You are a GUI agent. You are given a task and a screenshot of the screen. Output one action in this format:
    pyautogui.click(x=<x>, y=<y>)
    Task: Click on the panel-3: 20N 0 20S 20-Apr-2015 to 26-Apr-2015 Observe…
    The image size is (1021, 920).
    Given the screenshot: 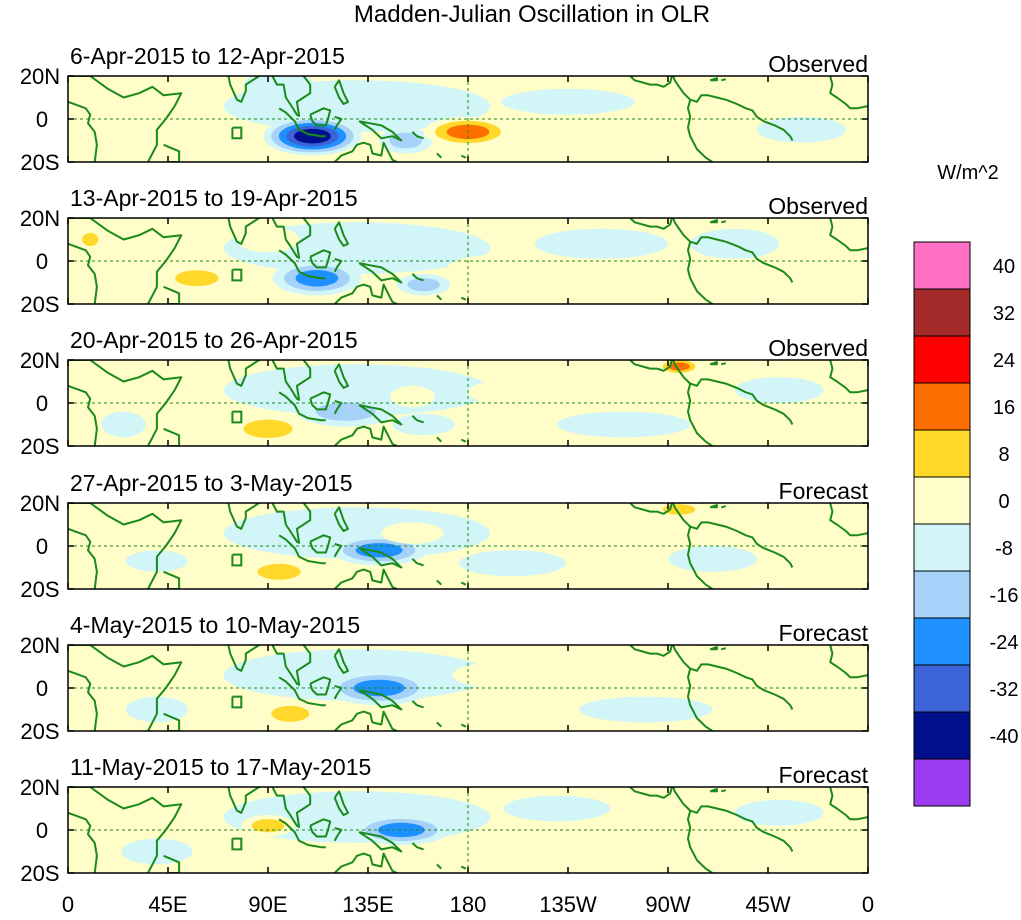 What is the action you would take?
    pyautogui.click(x=444, y=393)
    